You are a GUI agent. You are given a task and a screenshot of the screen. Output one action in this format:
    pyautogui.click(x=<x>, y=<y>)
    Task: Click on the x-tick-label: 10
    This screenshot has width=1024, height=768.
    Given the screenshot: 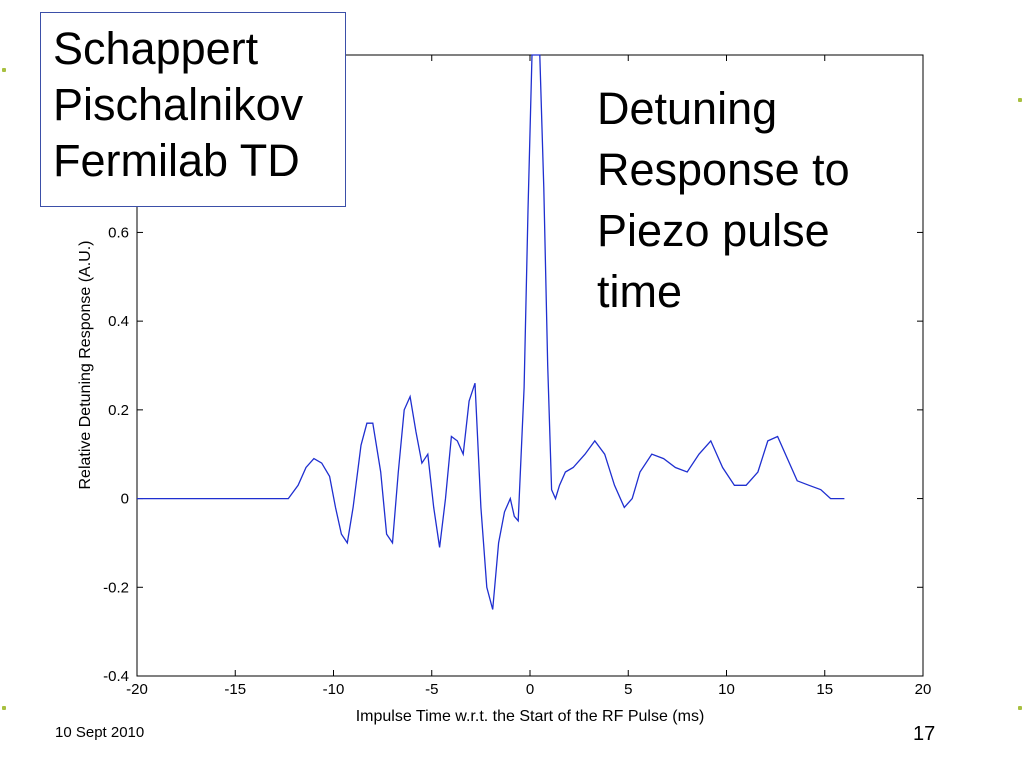 What is the action you would take?
    pyautogui.click(x=726, y=689)
    